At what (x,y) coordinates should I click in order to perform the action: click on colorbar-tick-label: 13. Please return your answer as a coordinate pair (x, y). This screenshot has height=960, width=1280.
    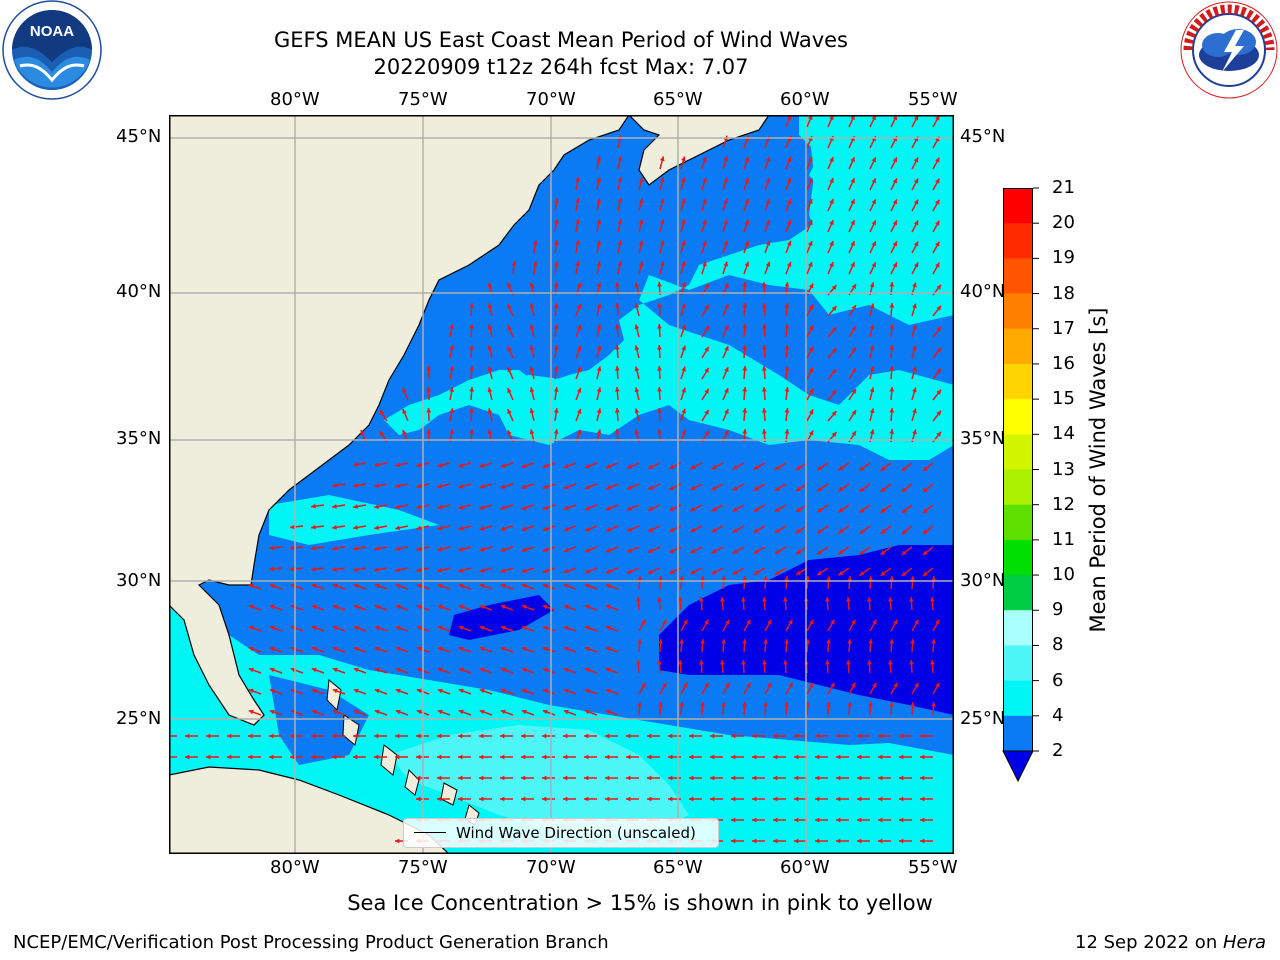
    Looking at the image, I should click on (1063, 469).